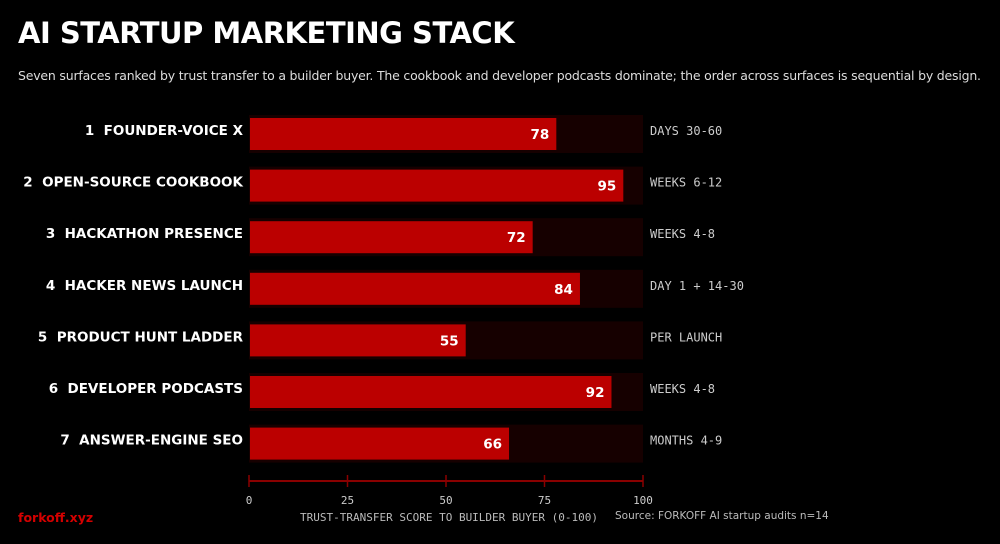 The image size is (1000, 544). I want to click on x-tick-label: 100, so click(643, 500).